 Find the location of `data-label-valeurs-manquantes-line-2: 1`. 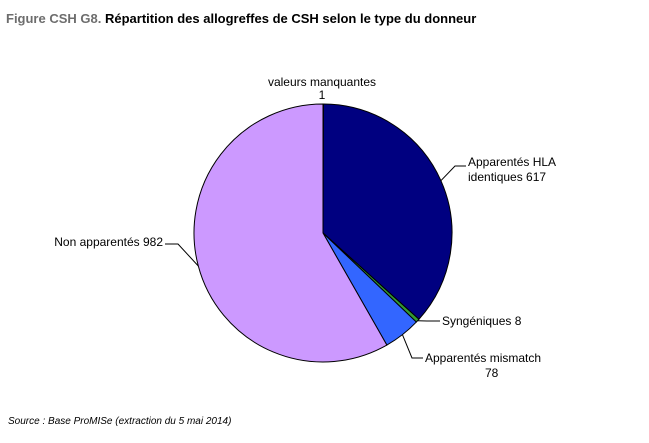

data-label-valeurs-manquantes-line-2: 1 is located at coordinates (322, 95).